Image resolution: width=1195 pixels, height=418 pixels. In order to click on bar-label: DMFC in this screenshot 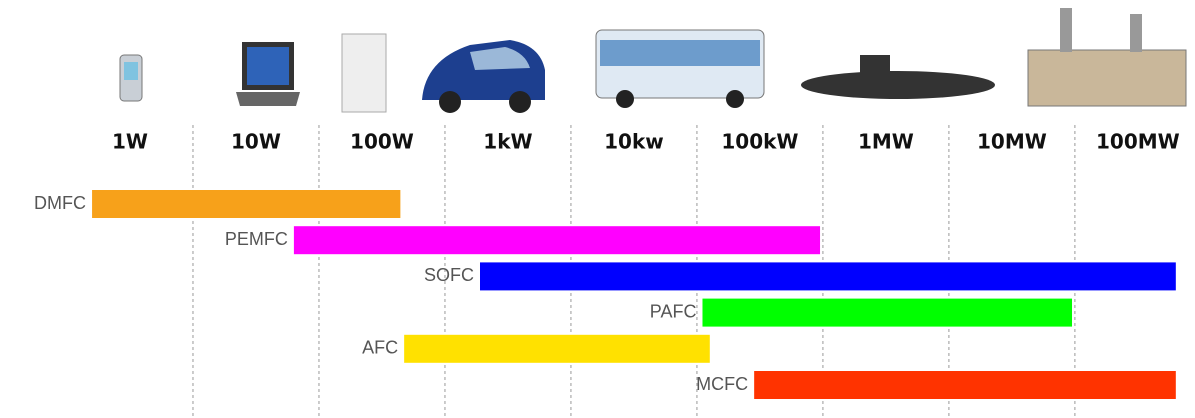, I will do `click(60, 203)`.